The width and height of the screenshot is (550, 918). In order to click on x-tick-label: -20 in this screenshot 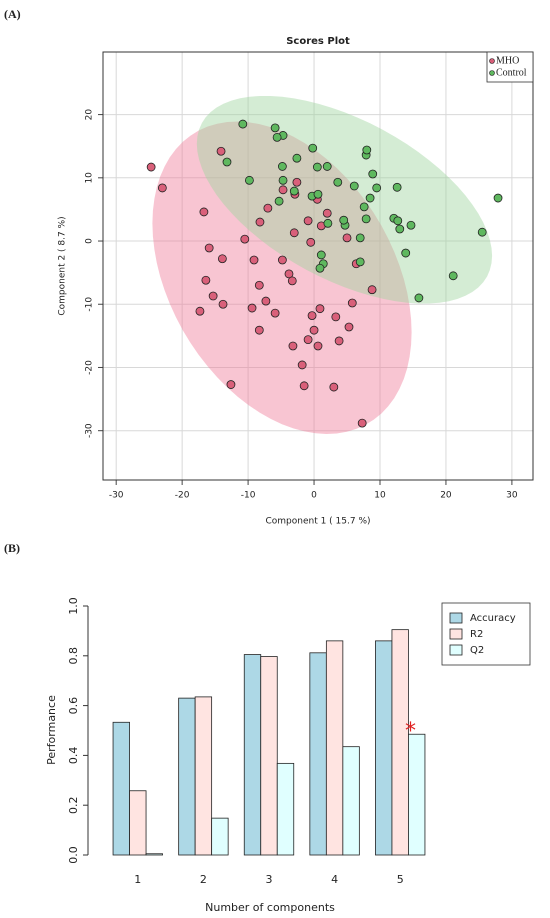, I will do `click(182, 496)`.